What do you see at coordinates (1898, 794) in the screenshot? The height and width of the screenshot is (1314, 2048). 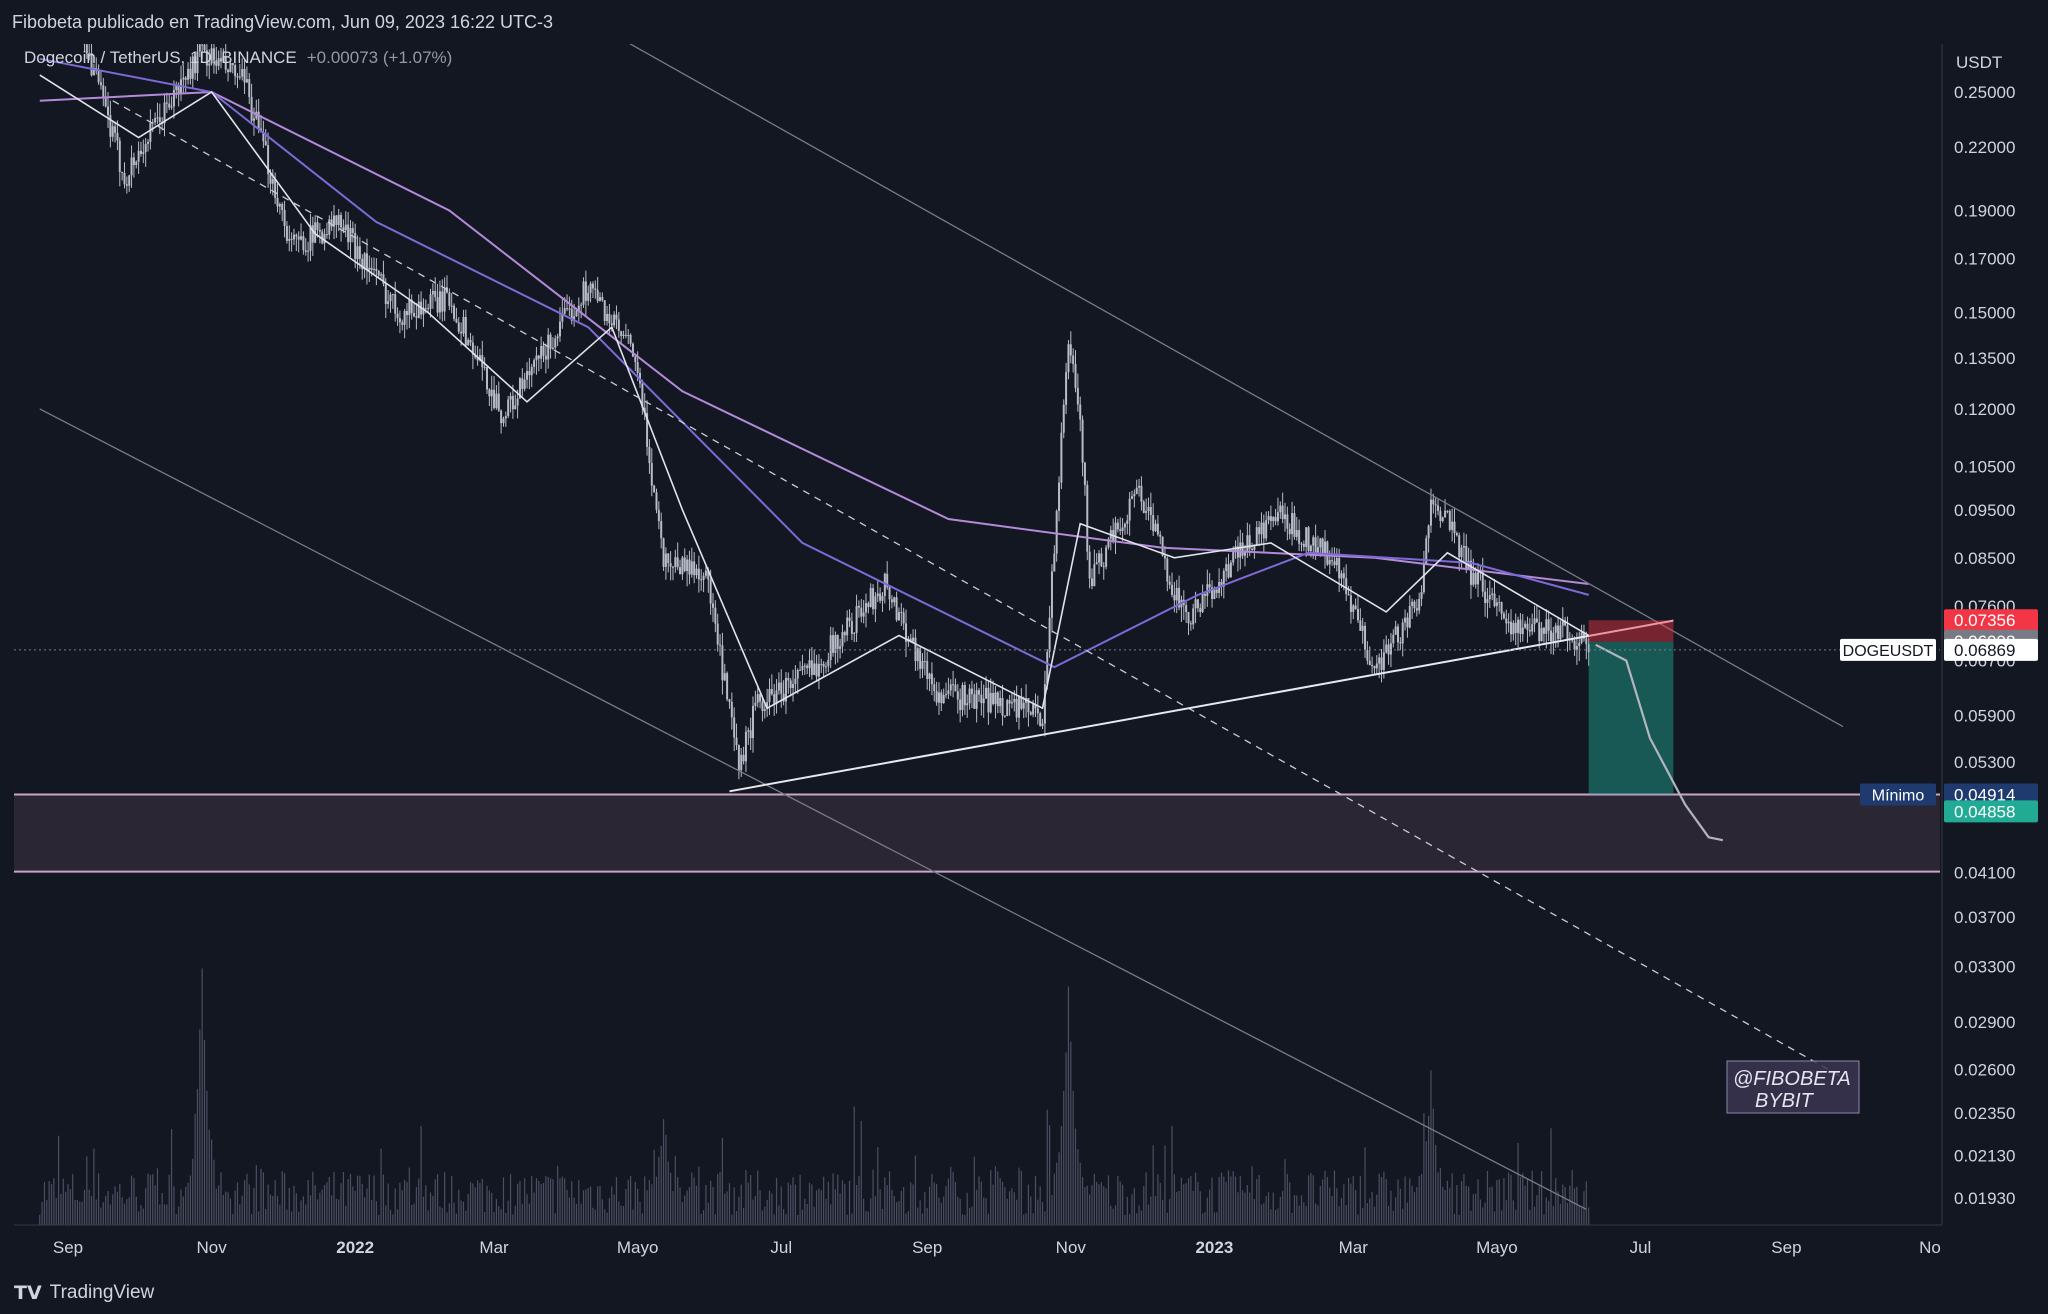 I see `minimo-label-tag-bg` at bounding box center [1898, 794].